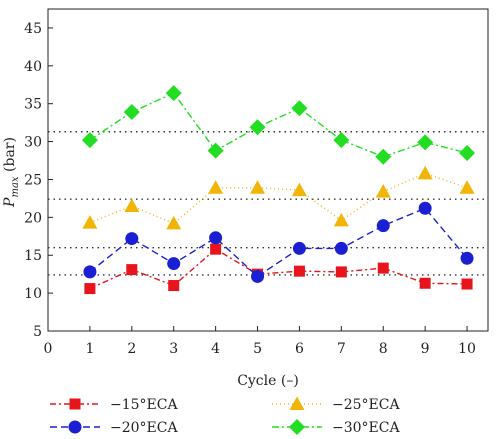  Describe the element at coordinates (131, 349) in the screenshot. I see `x-tick-label: 2` at that location.